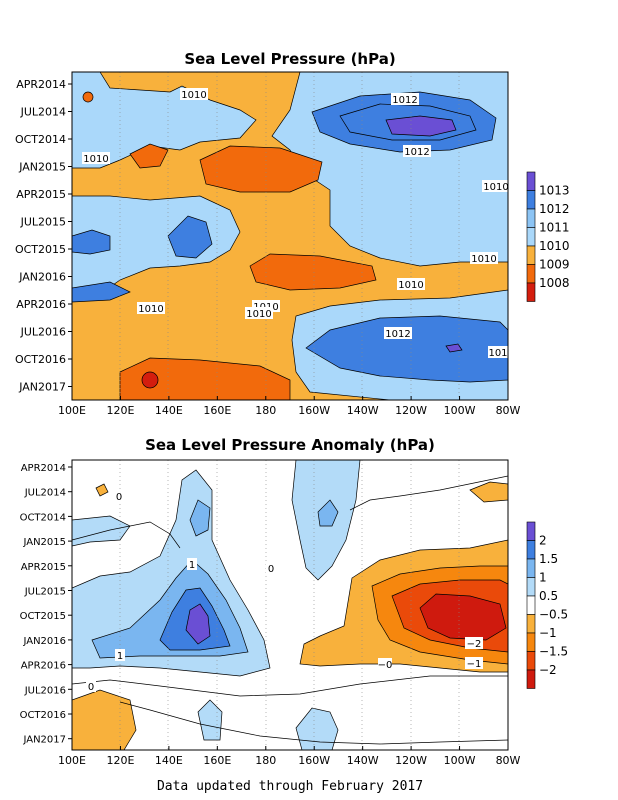  Describe the element at coordinates (554, 228) in the screenshot. I see `chart1-colorbar-label: 1011` at that location.